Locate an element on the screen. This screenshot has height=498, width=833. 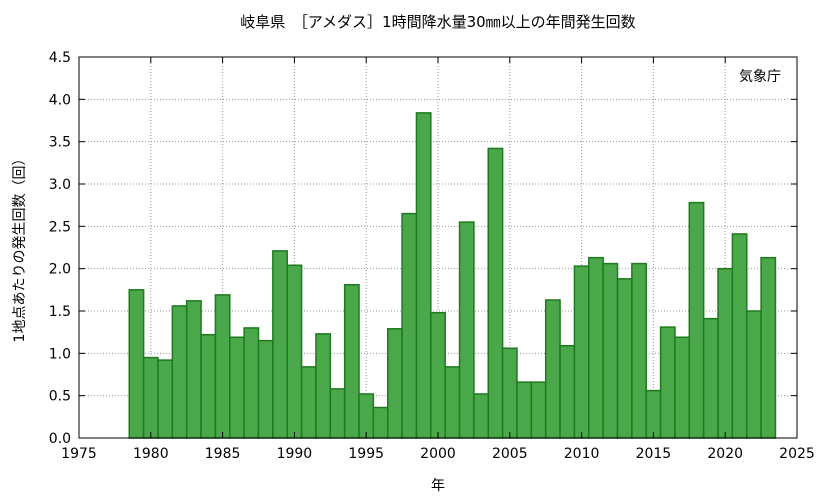
bar-2012 is located at coordinates (610, 350).